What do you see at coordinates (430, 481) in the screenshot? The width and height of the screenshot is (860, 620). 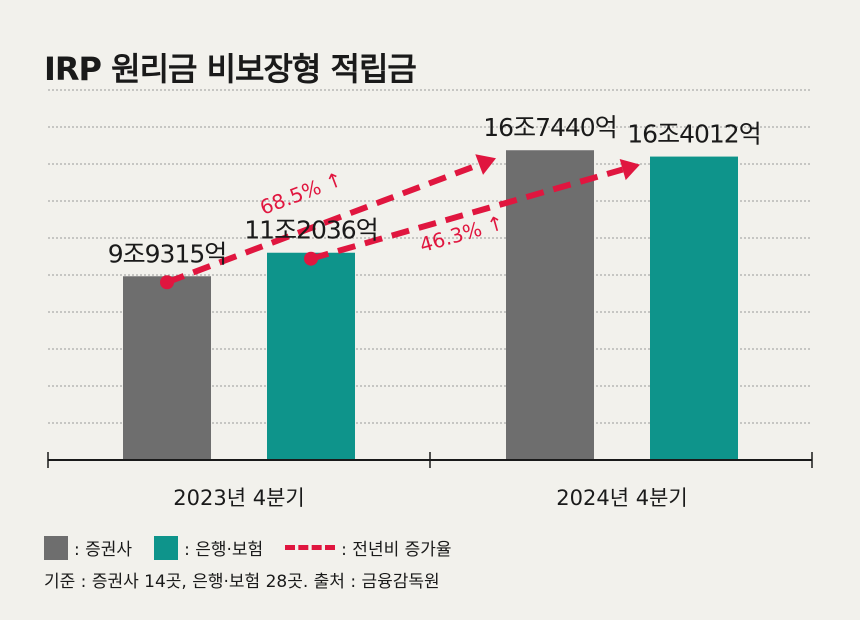 I see `x-axis: 2023년 4분기 2024년 4분기` at bounding box center [430, 481].